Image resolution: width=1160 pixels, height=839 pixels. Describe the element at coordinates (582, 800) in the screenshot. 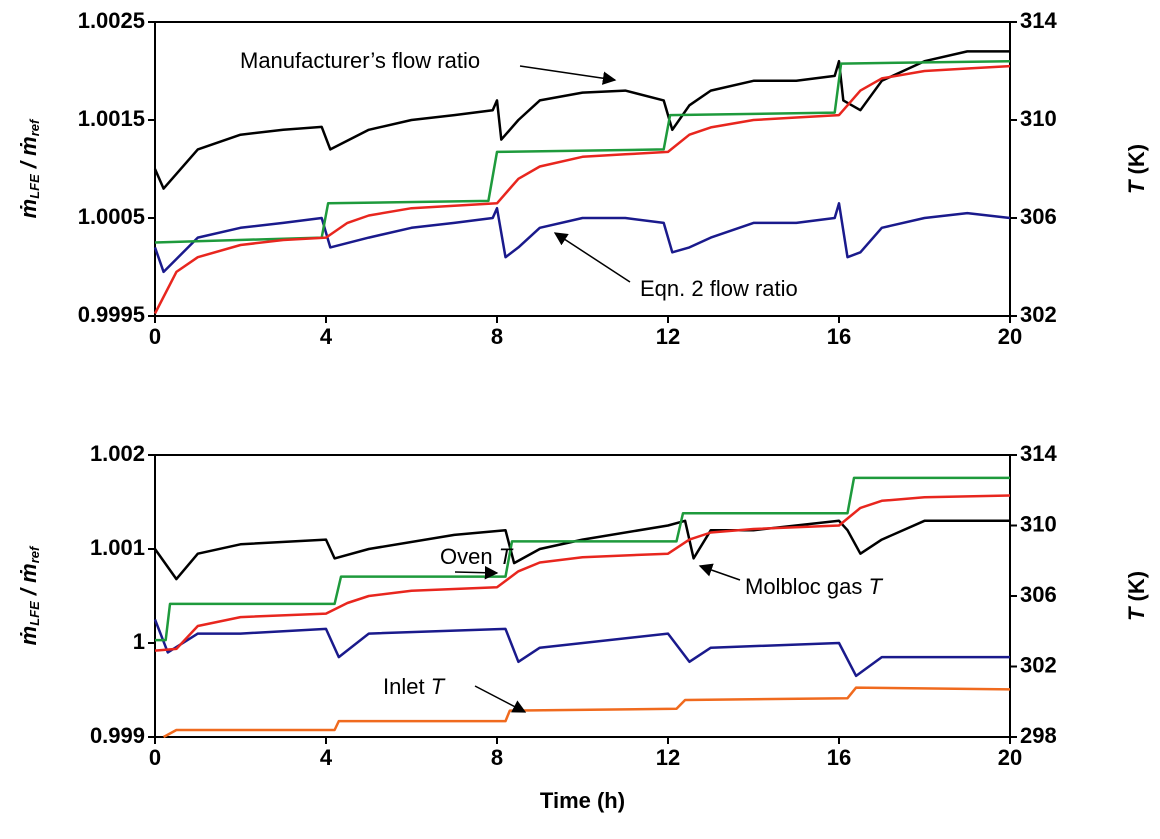

I see `x-axis-label: Time (h)` at that location.